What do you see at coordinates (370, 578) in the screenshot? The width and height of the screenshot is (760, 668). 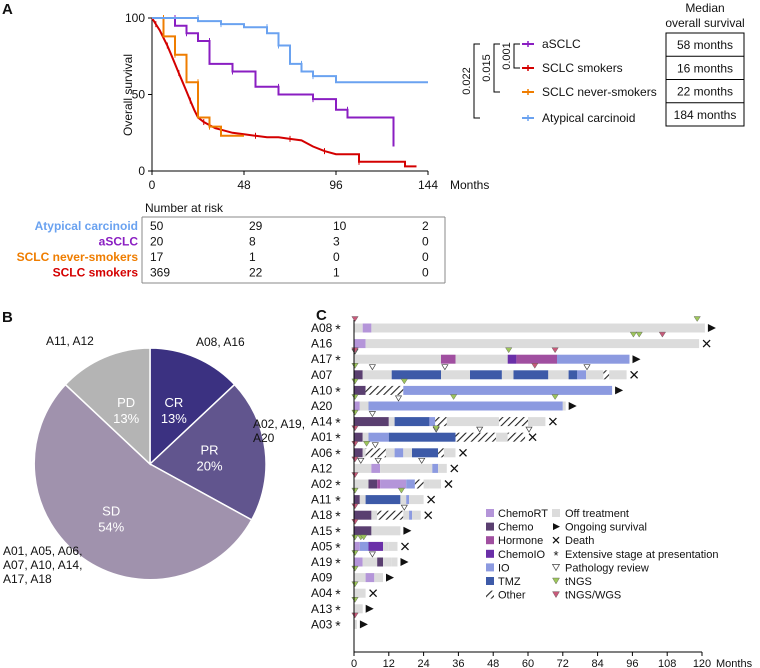 I see `swimmer-segment-chemort` at bounding box center [370, 578].